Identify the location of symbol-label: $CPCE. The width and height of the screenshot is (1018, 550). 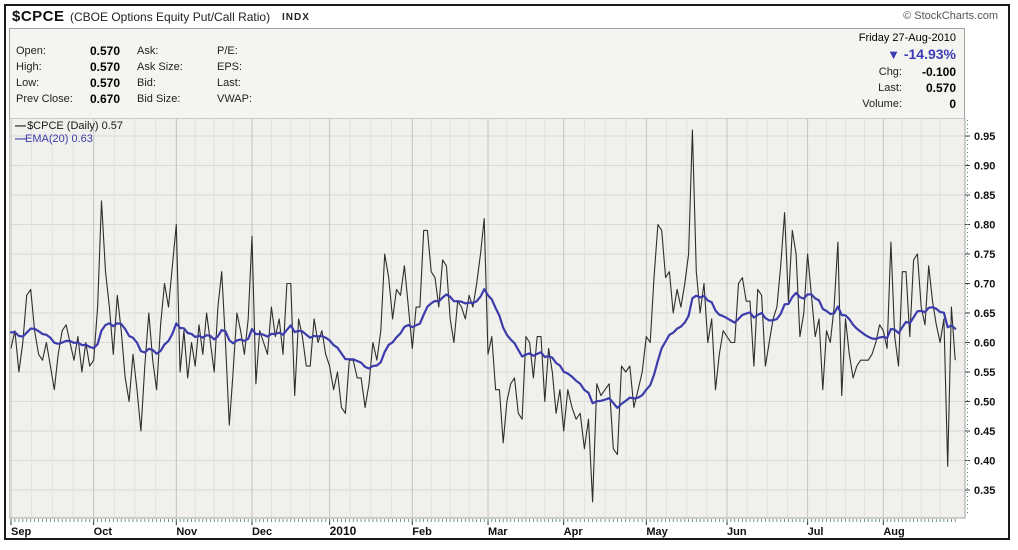
(38, 16).